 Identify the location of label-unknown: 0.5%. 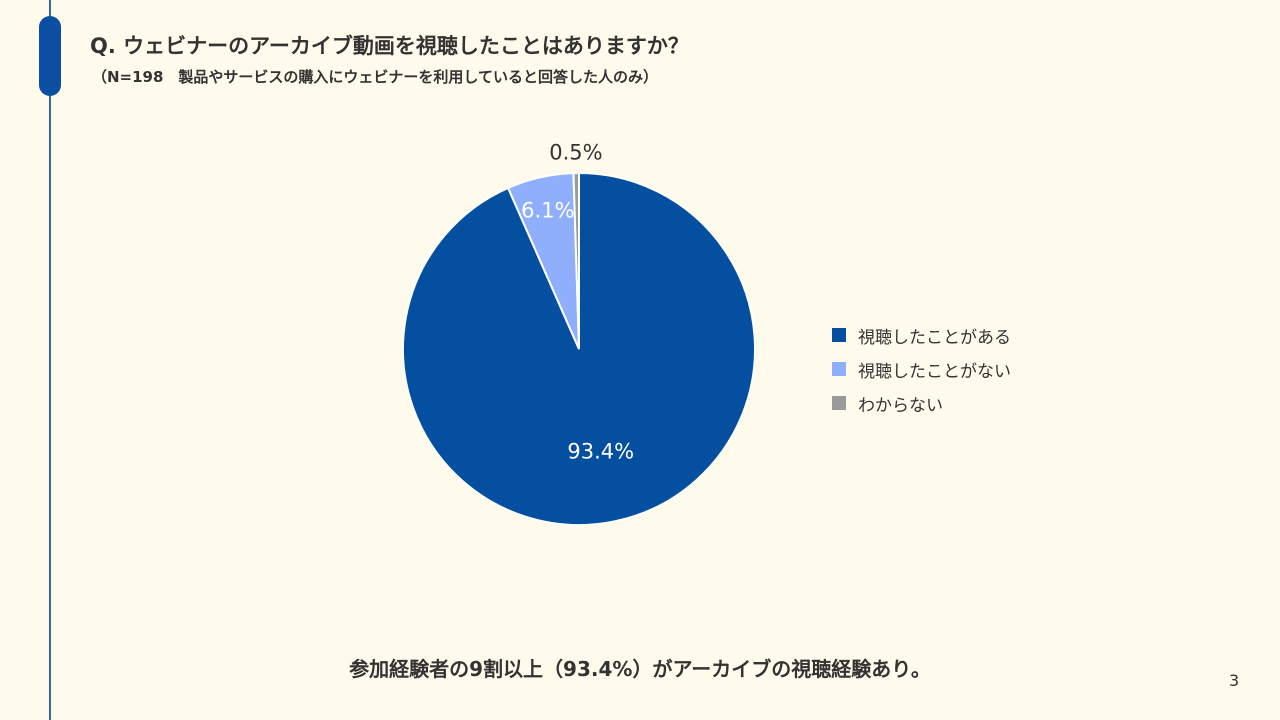
(575, 153).